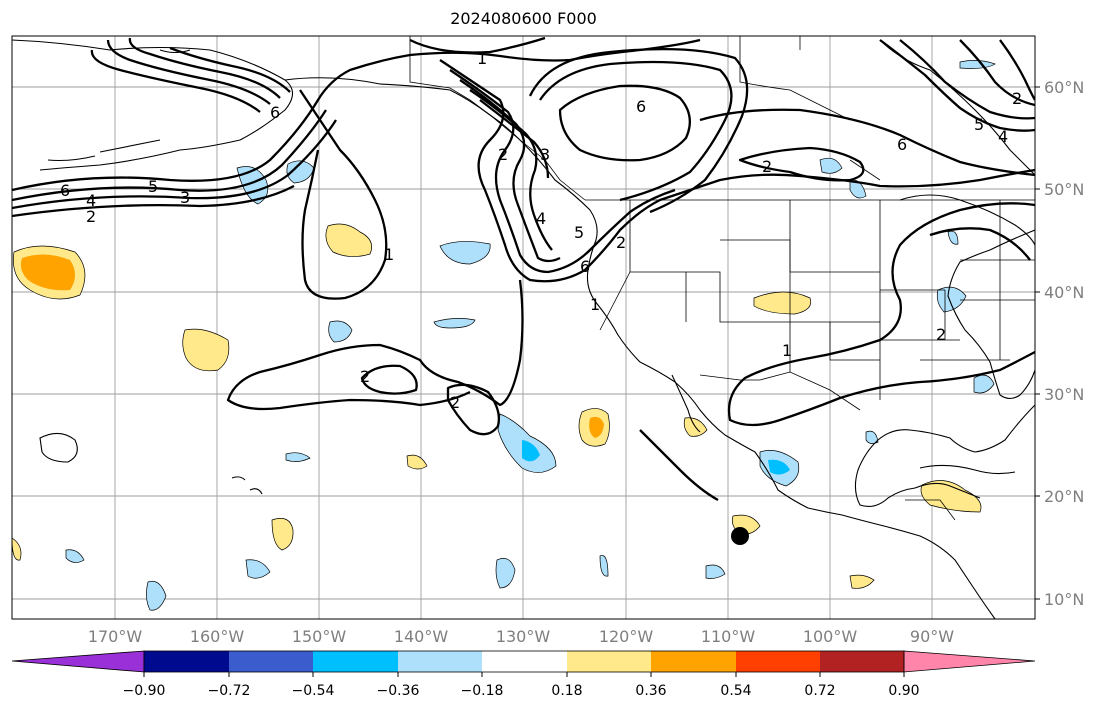 This screenshot has width=1105, height=712. I want to click on colorbar-tick-label: −0.36, so click(398, 691).